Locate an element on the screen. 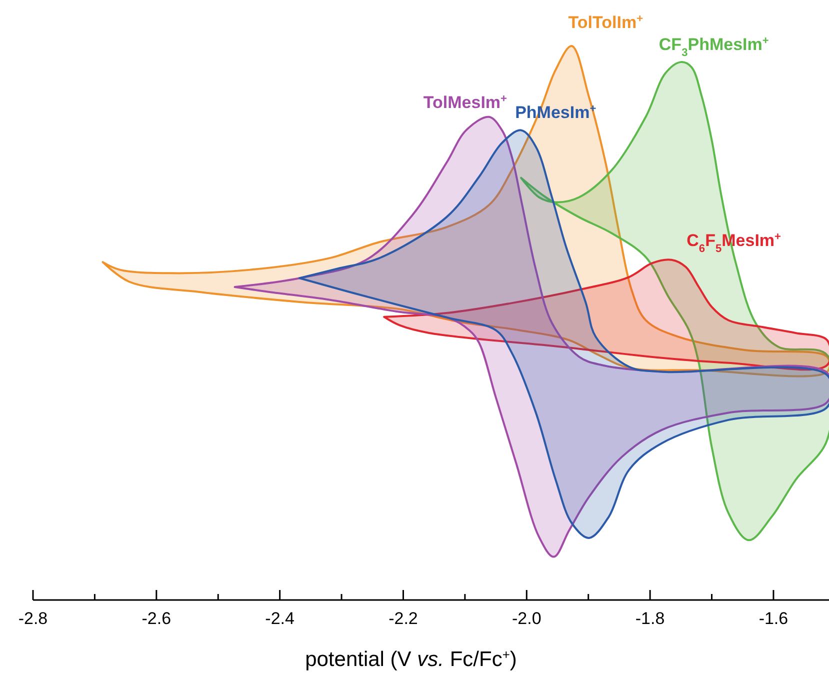 The height and width of the screenshot is (688, 829). series-label: CF$_{3}$PhMesIm$^{+}$ is located at coordinates (713, 47).